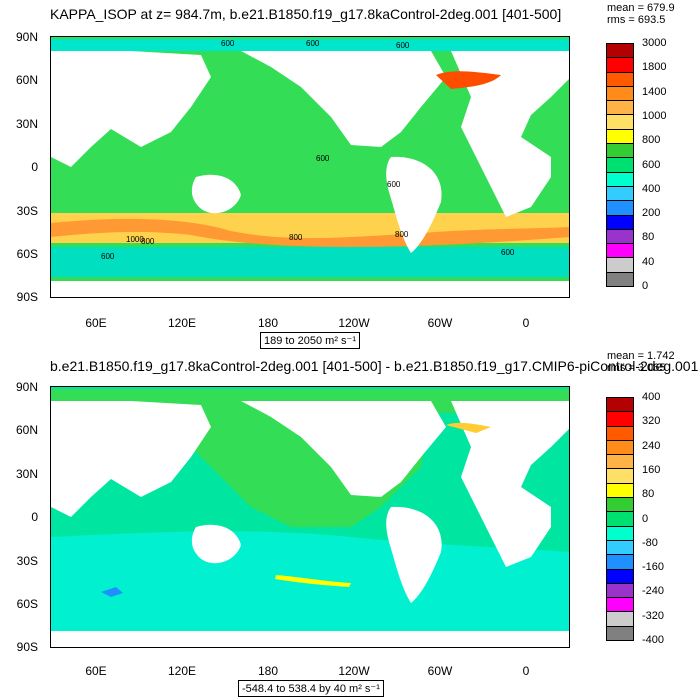 This screenshot has height=700, width=700. What do you see at coordinates (510, 134) in the screenshot?
I see `top-land-africa-europe` at bounding box center [510, 134].